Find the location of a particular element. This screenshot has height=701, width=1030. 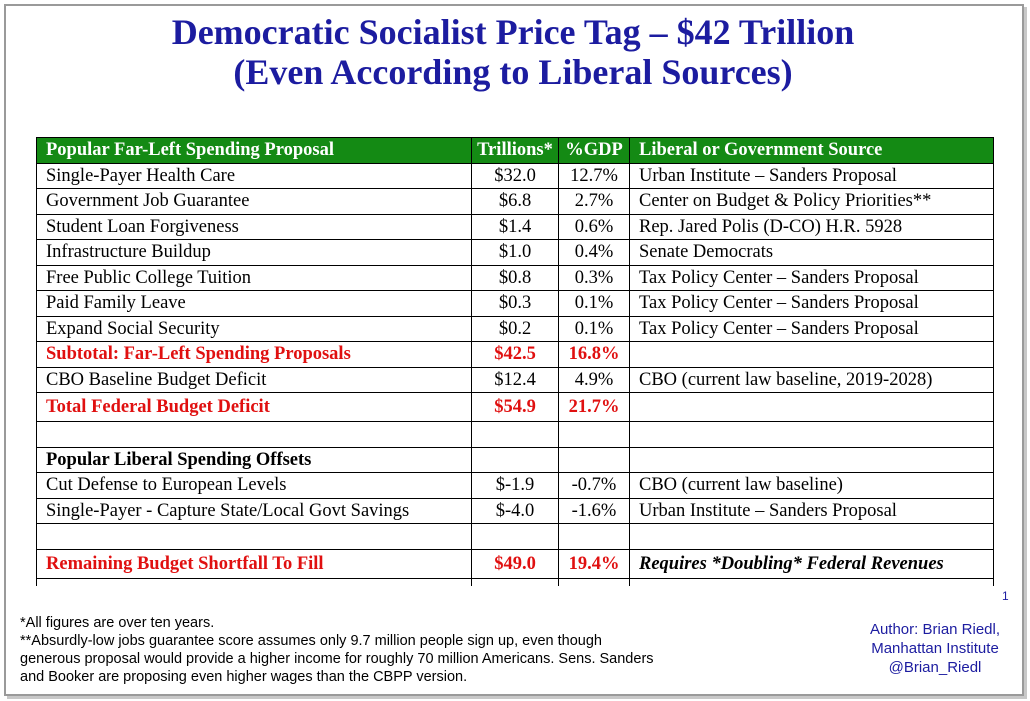

cell-proposal: Popular Liberal Spending Offsets is located at coordinates (254, 459).